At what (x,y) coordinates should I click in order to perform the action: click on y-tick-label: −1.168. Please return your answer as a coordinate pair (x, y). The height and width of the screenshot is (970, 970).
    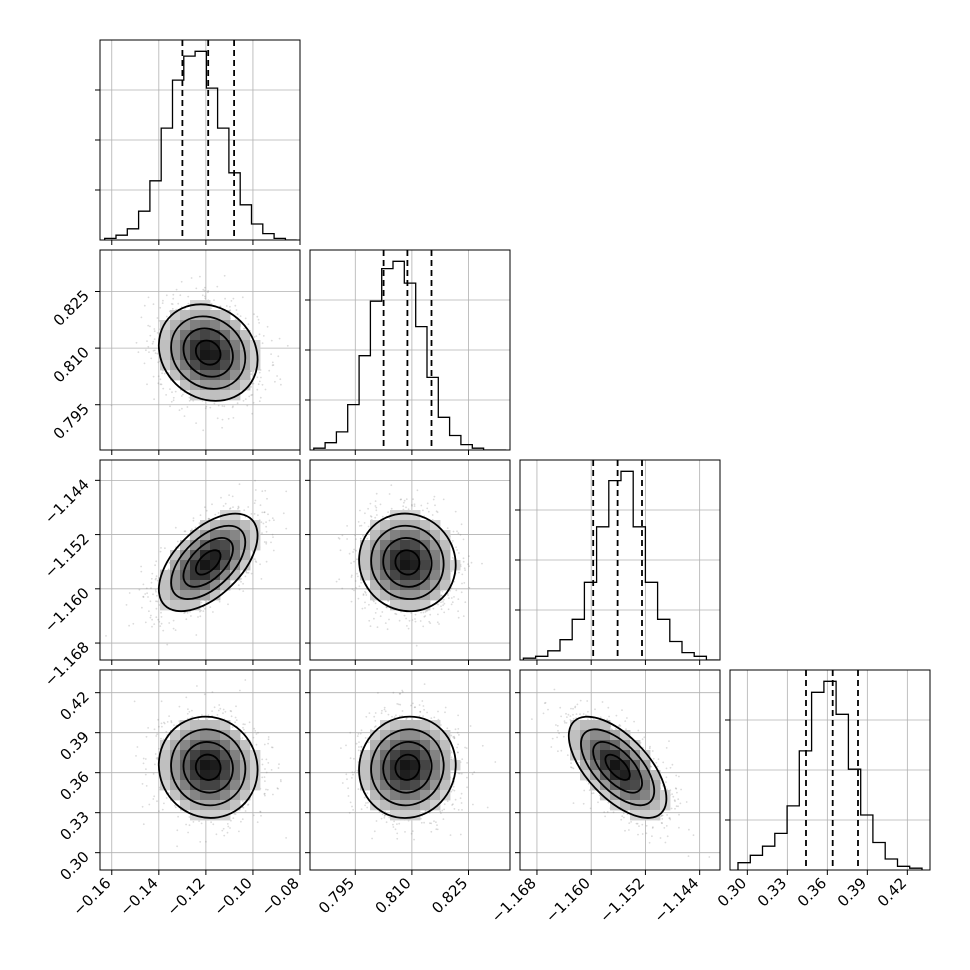
    Looking at the image, I should click on (67, 664).